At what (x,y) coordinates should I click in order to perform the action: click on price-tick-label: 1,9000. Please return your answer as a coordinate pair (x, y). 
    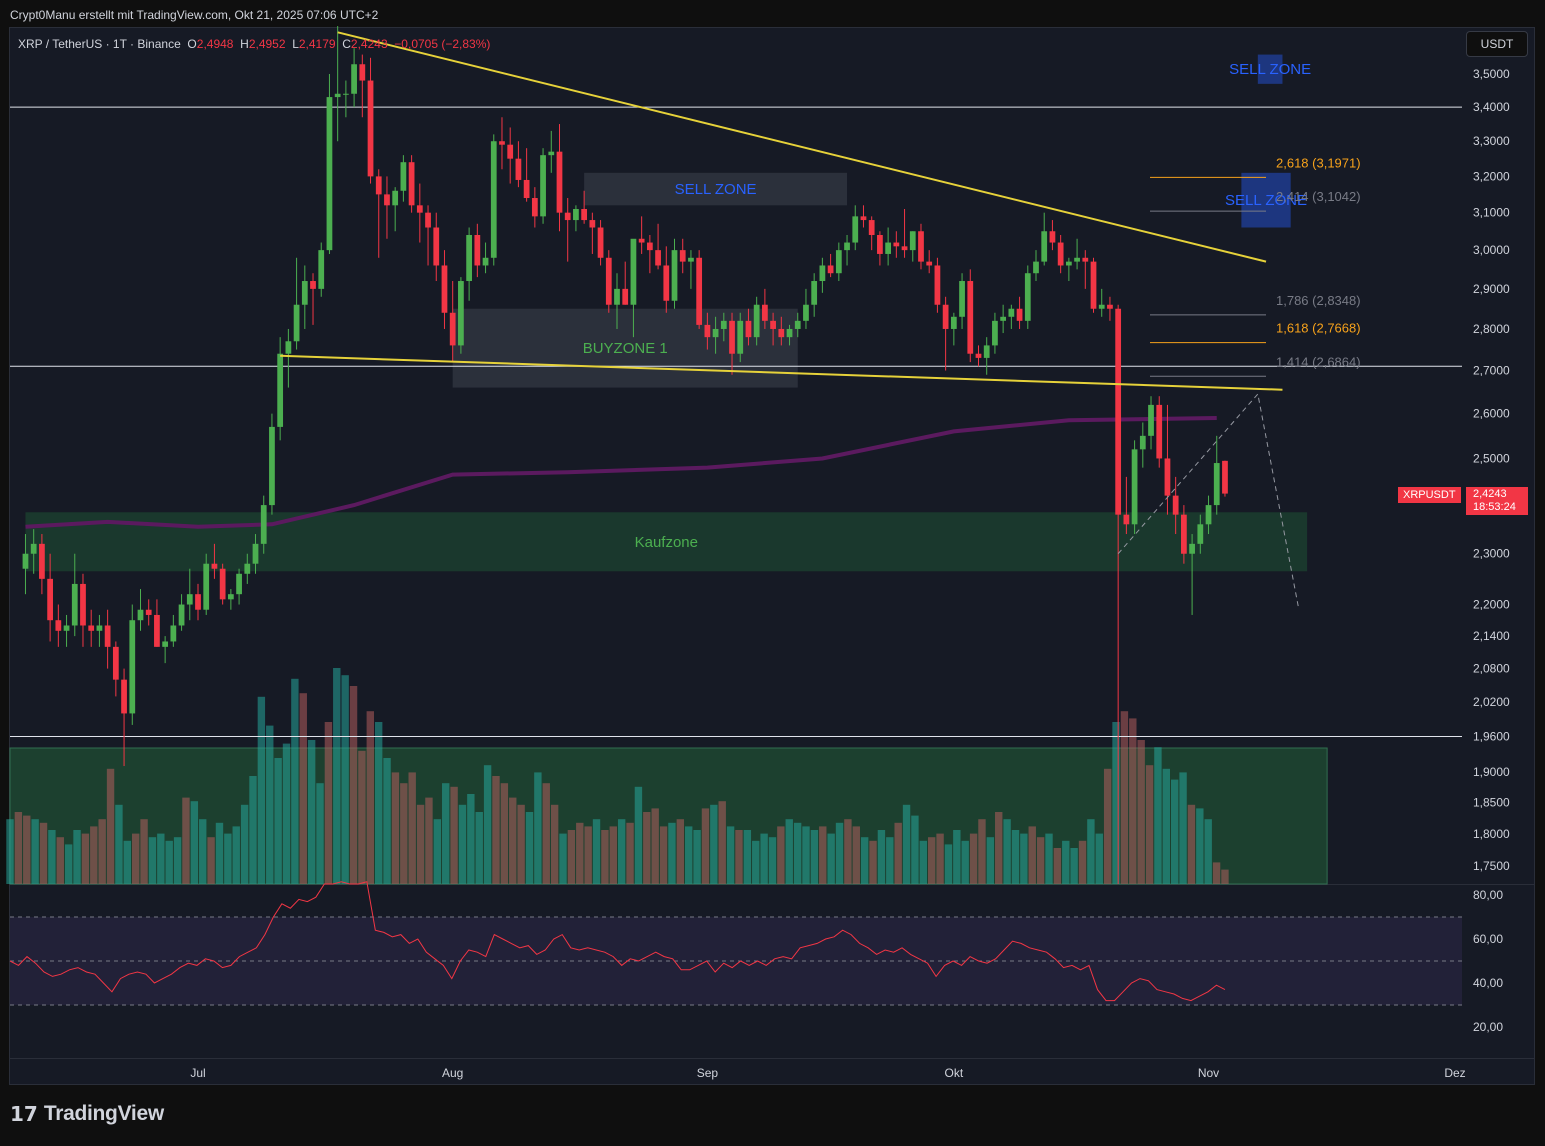
    Looking at the image, I should click on (1491, 772).